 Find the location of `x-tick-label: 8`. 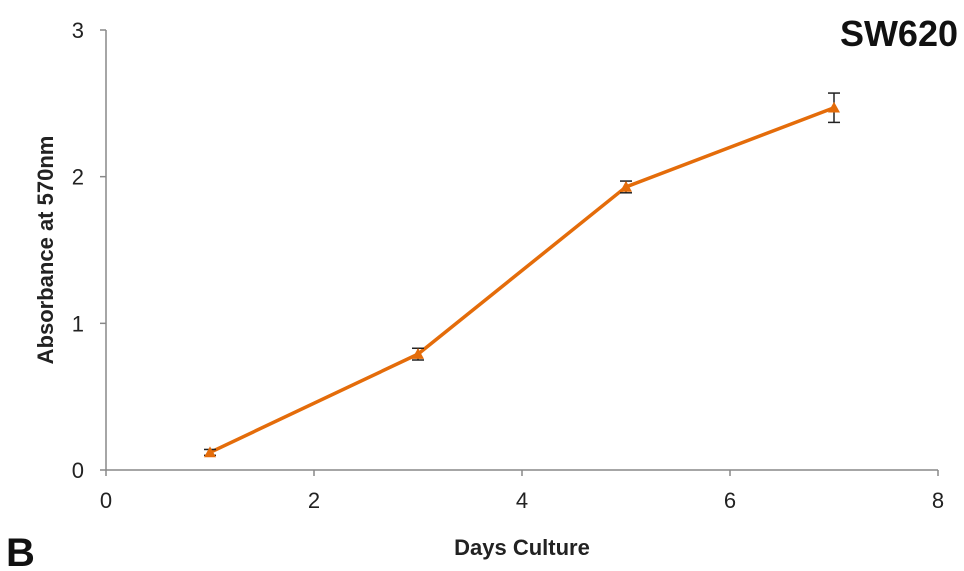

x-tick-label: 8 is located at coordinates (938, 500).